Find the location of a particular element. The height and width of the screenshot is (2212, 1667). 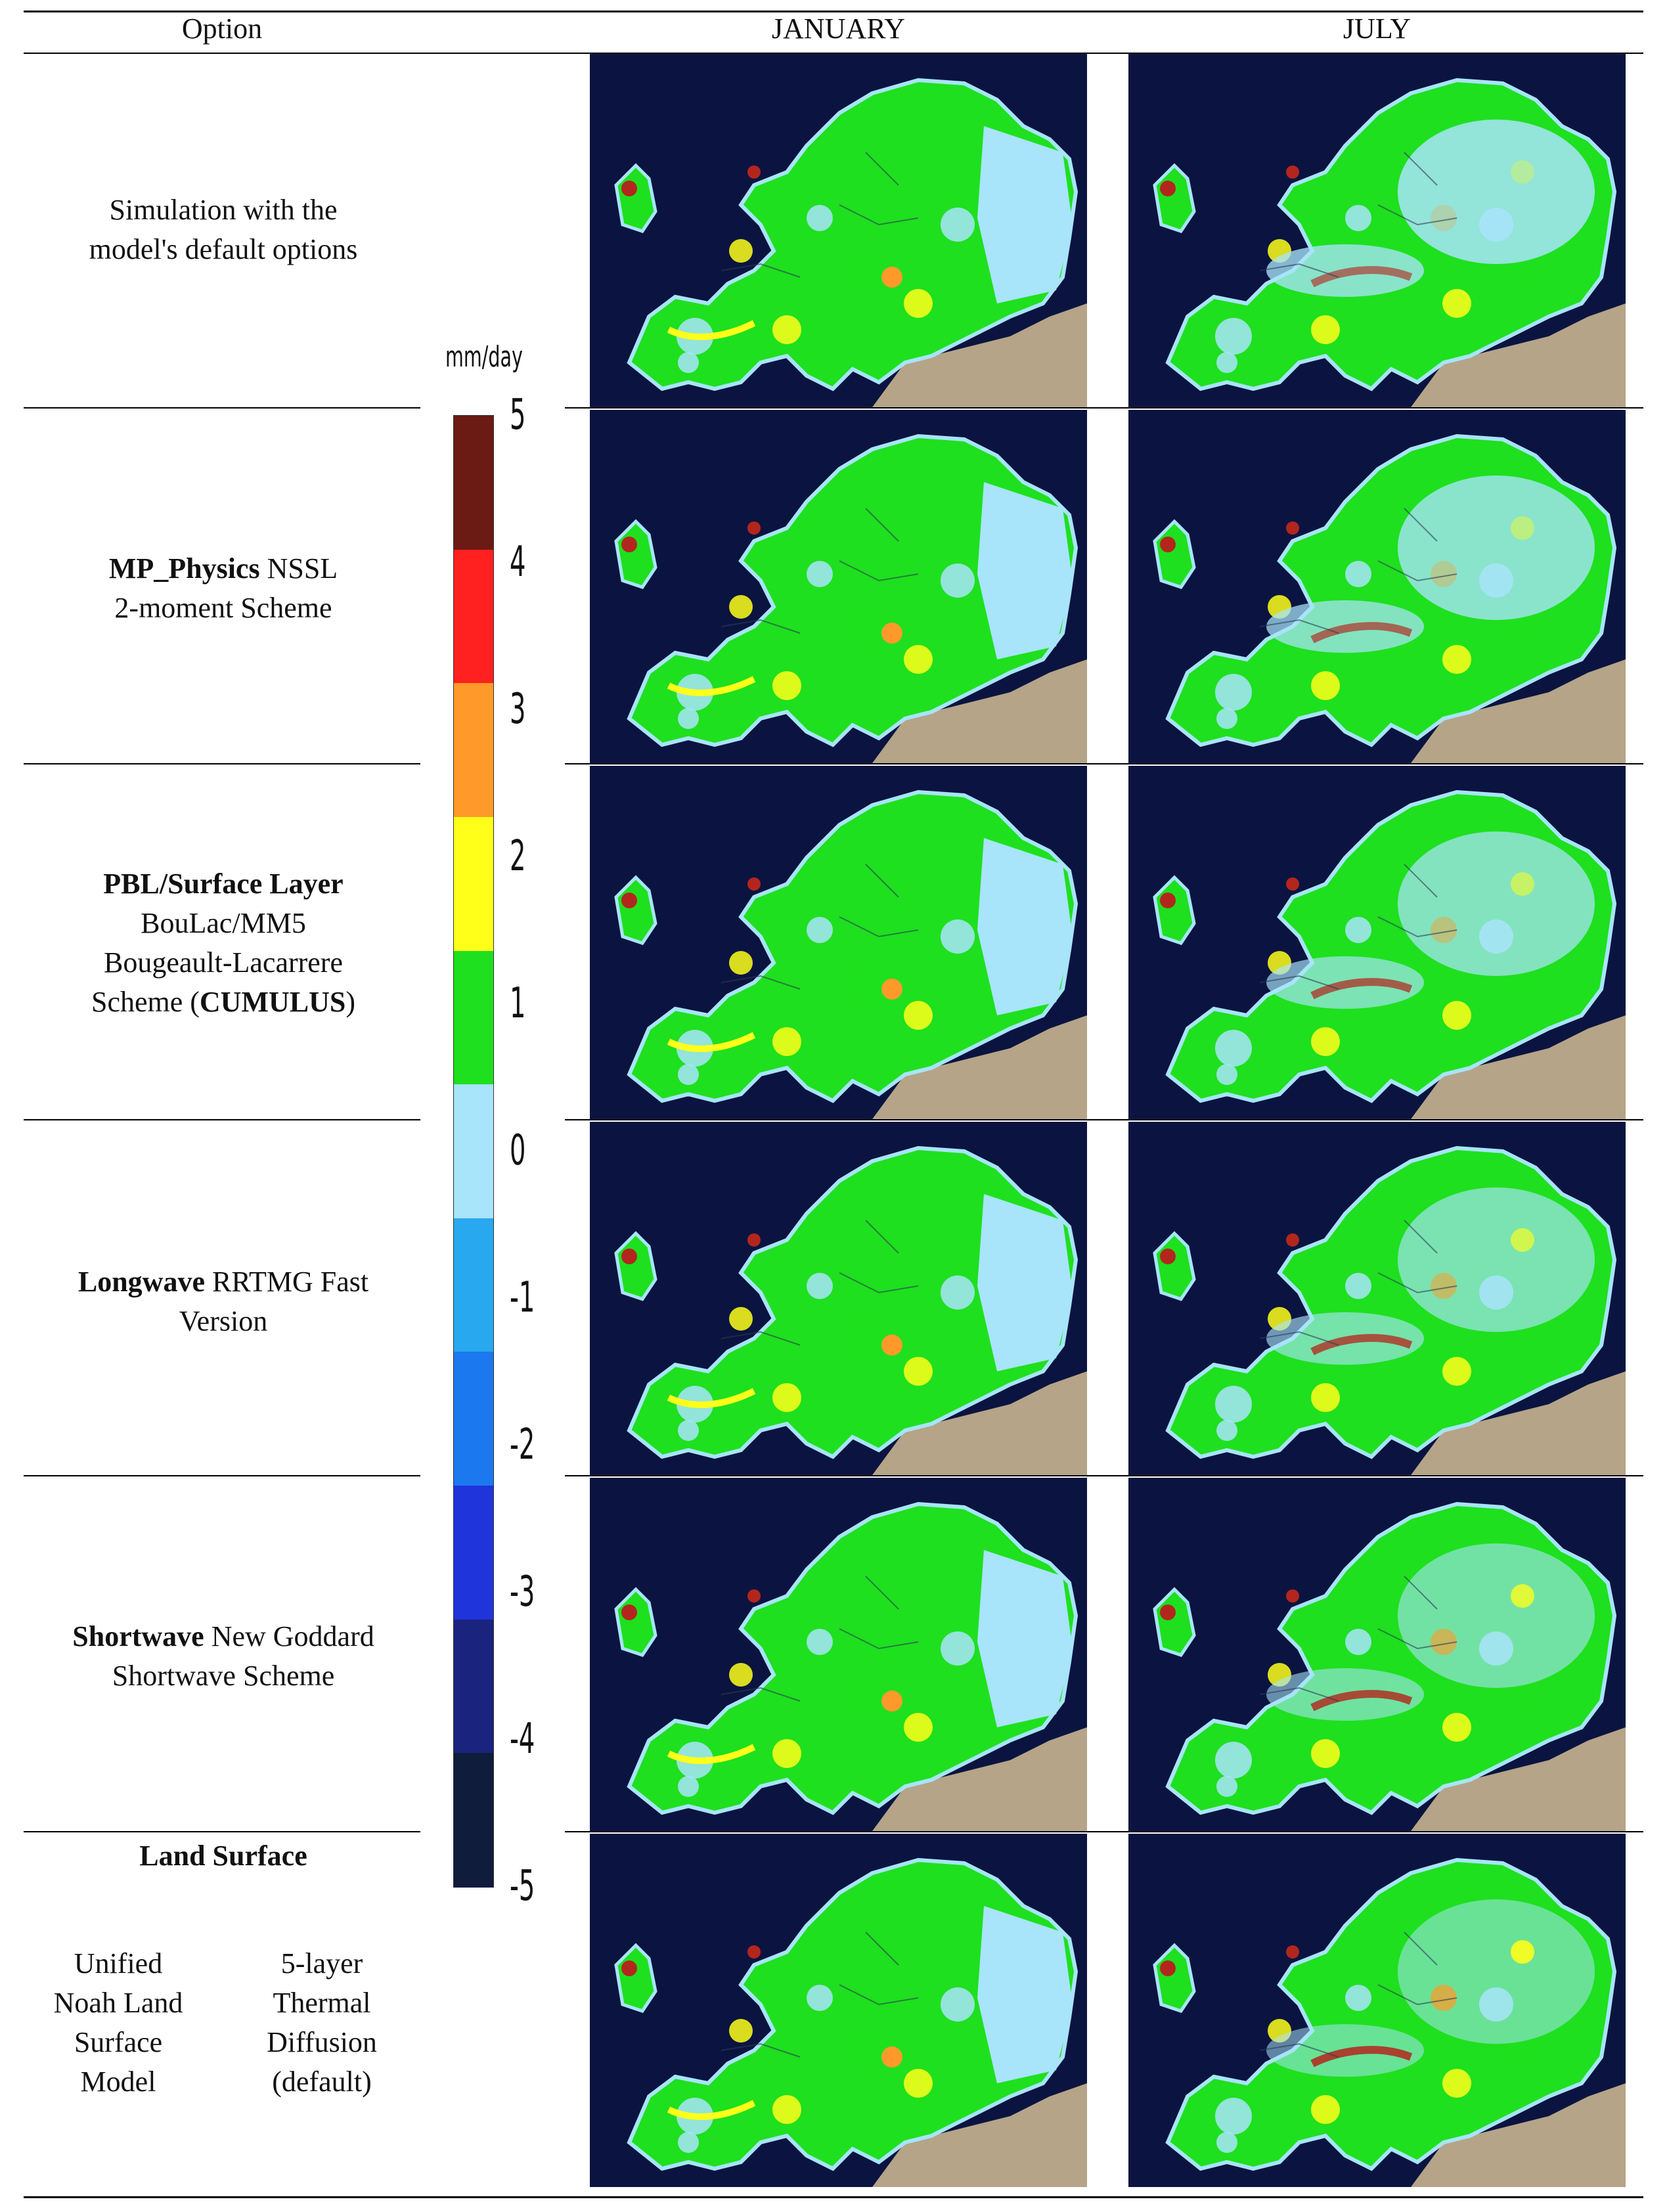

option-shortwave: Shortwave New Goddard Shortwave Scheme is located at coordinates (223, 1656).